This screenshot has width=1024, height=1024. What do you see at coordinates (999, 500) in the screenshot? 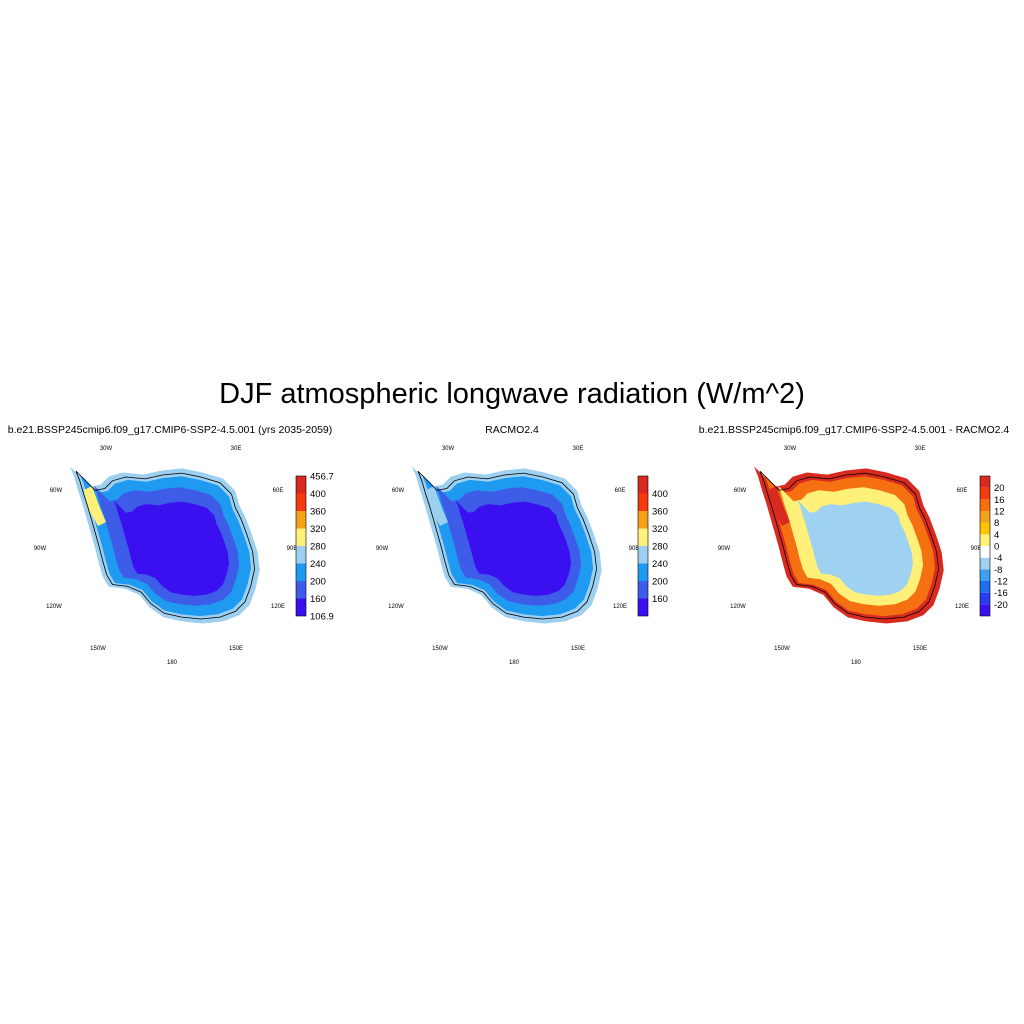
I see `colorbar-label: 16` at bounding box center [999, 500].